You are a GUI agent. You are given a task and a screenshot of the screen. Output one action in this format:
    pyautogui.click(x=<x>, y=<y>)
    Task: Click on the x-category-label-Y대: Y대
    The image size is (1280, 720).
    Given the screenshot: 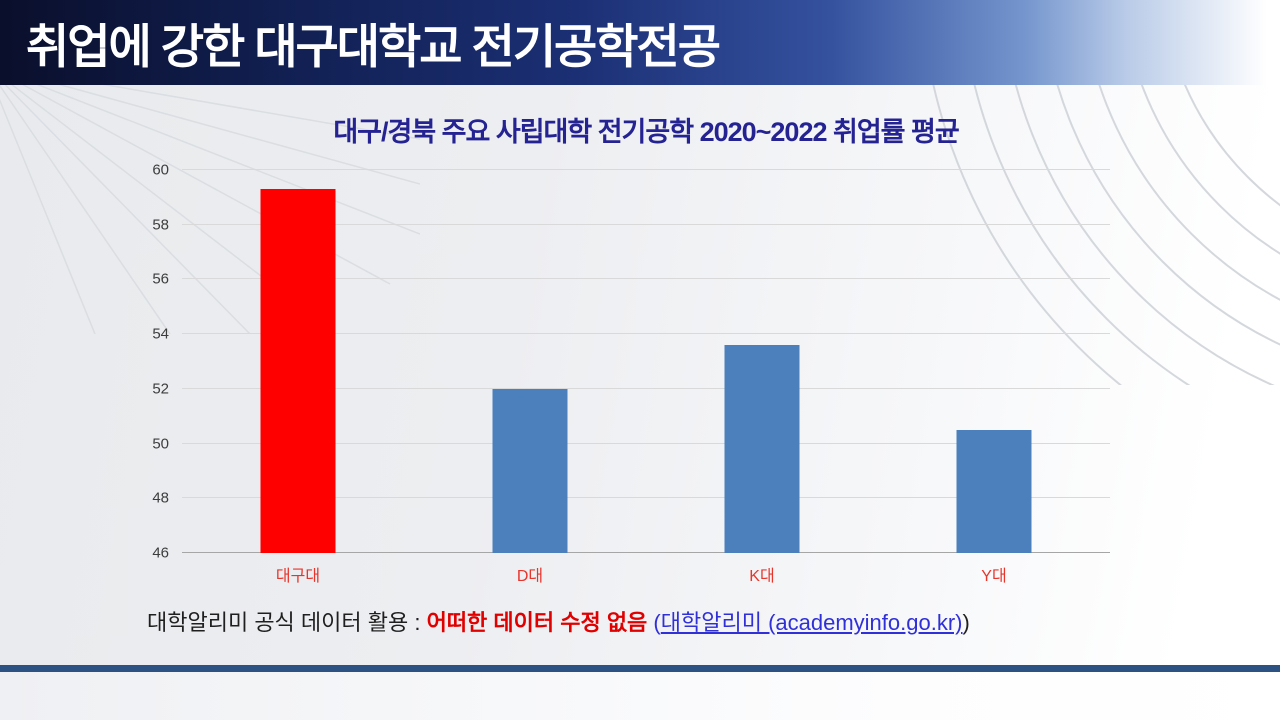 What is the action you would take?
    pyautogui.click(x=994, y=576)
    